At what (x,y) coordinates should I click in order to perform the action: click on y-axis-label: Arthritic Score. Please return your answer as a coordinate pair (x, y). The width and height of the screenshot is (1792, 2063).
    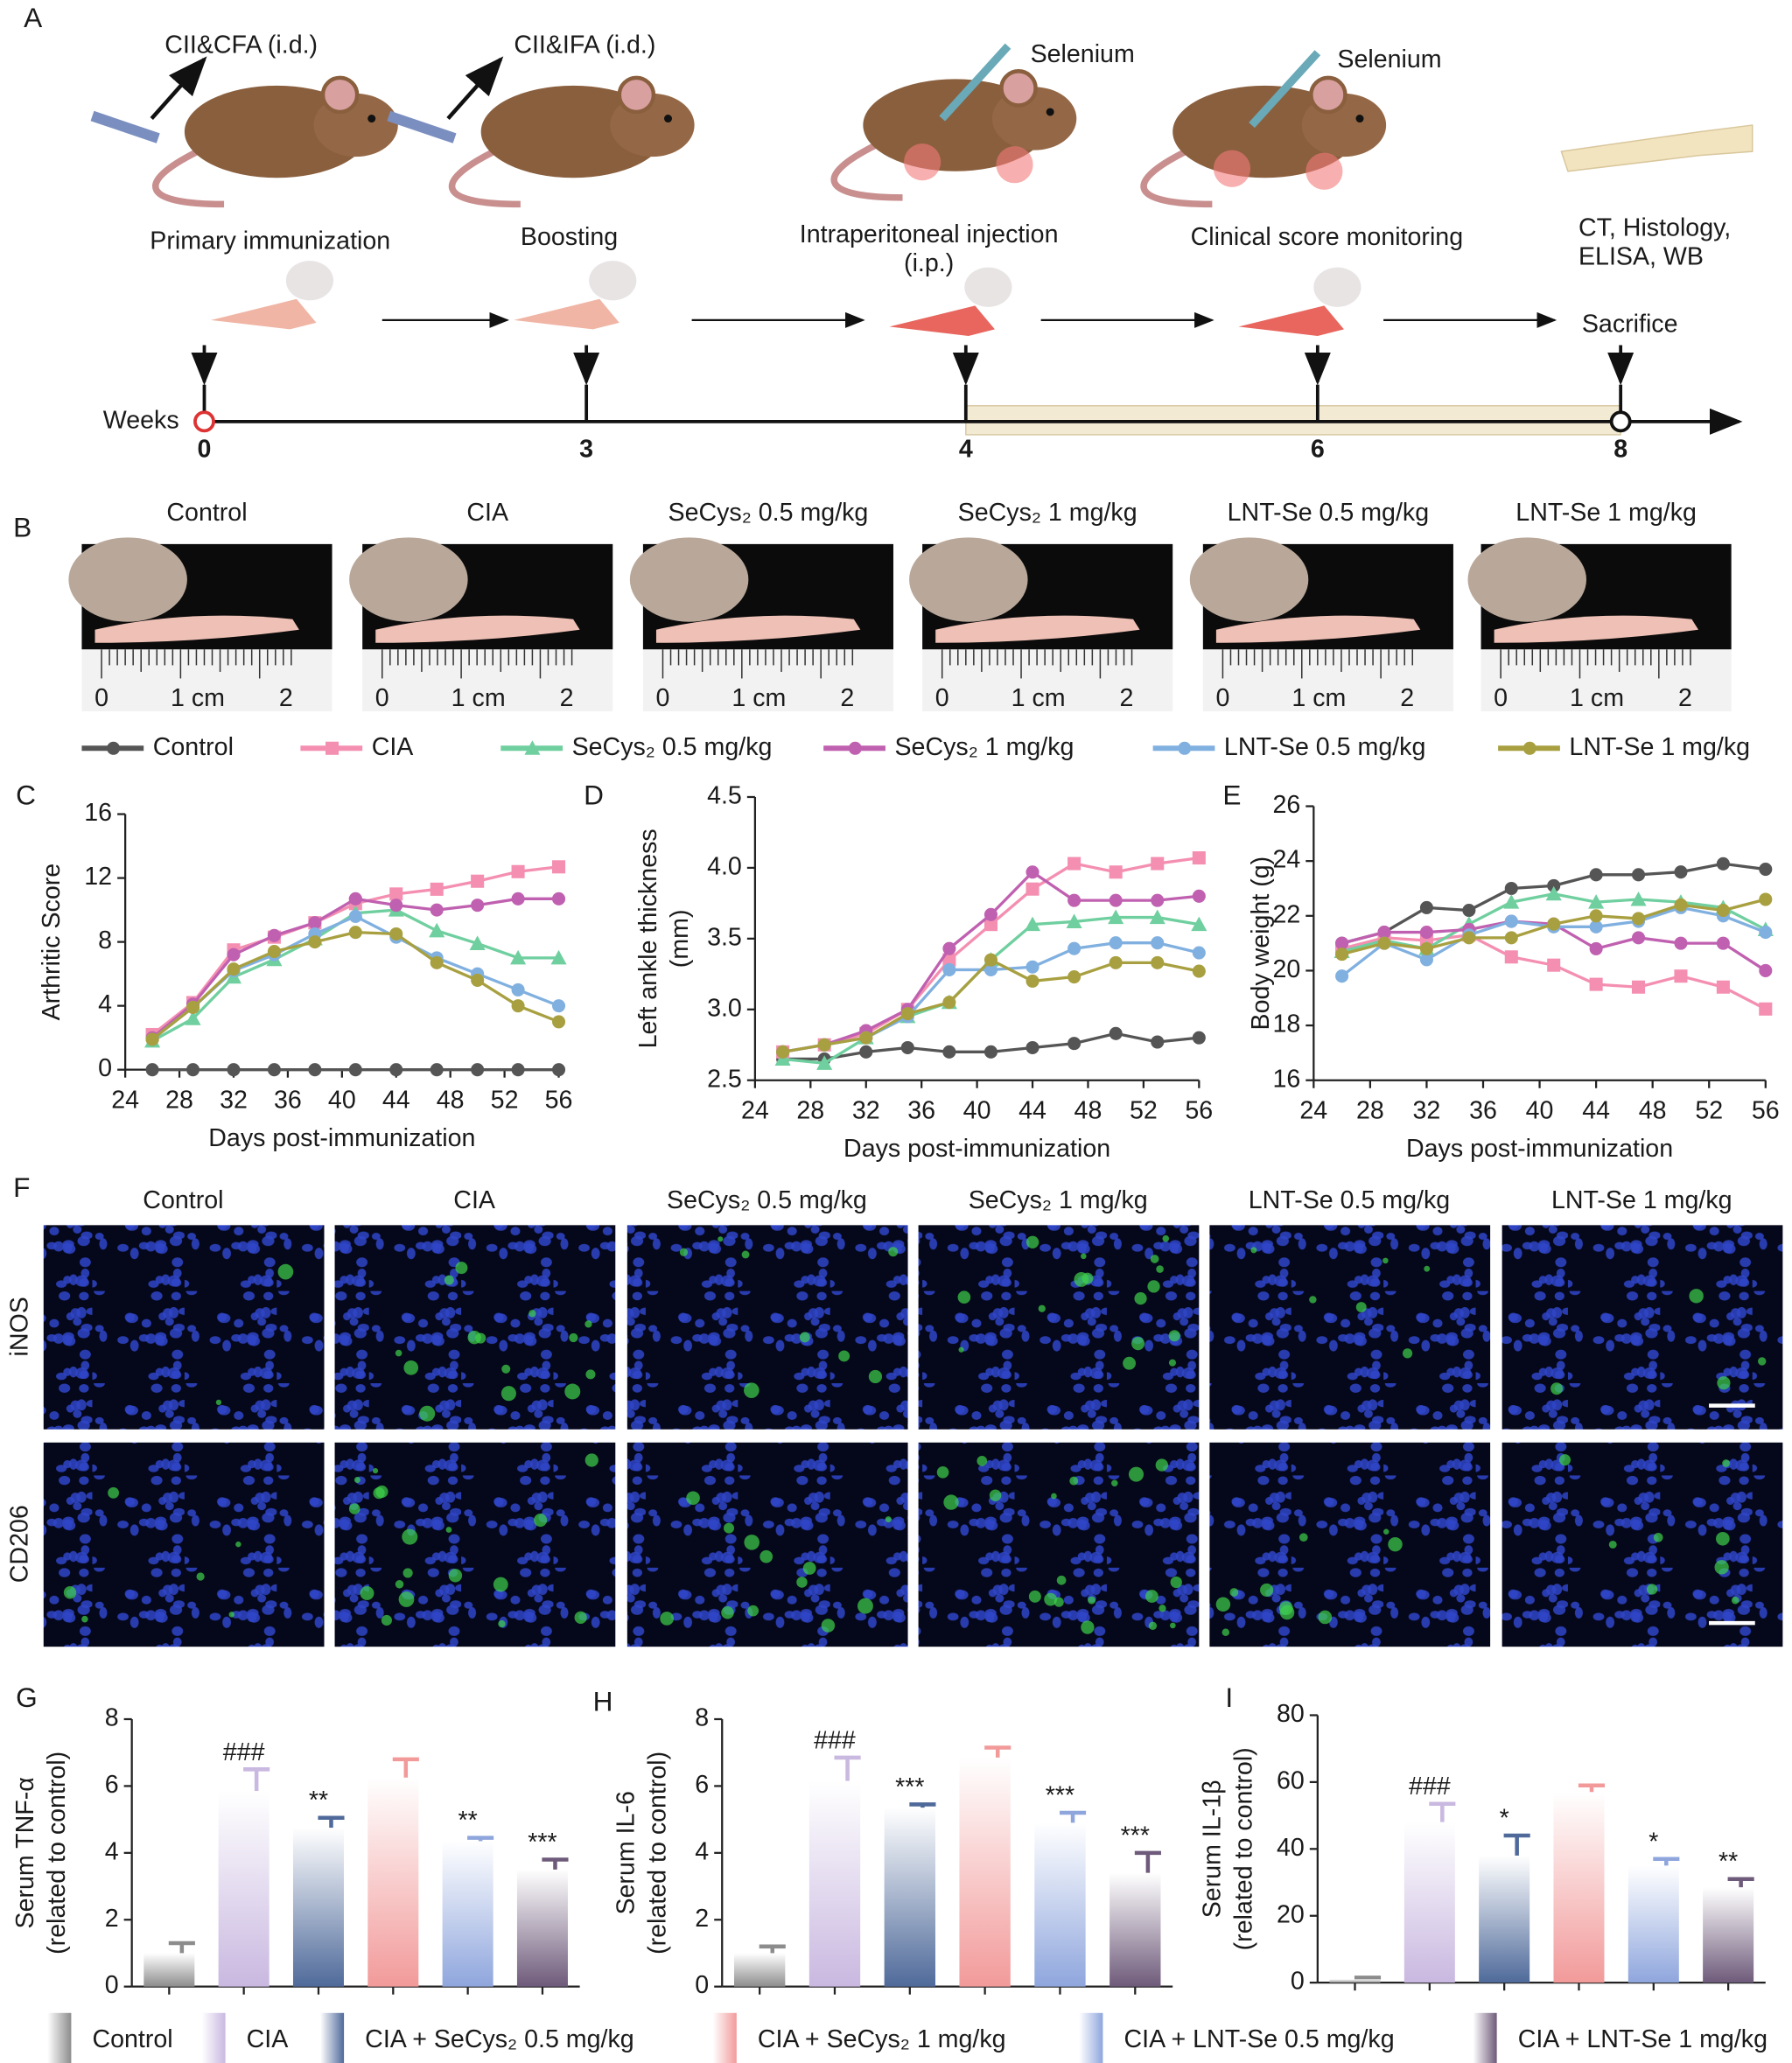
    Looking at the image, I should click on (52, 942).